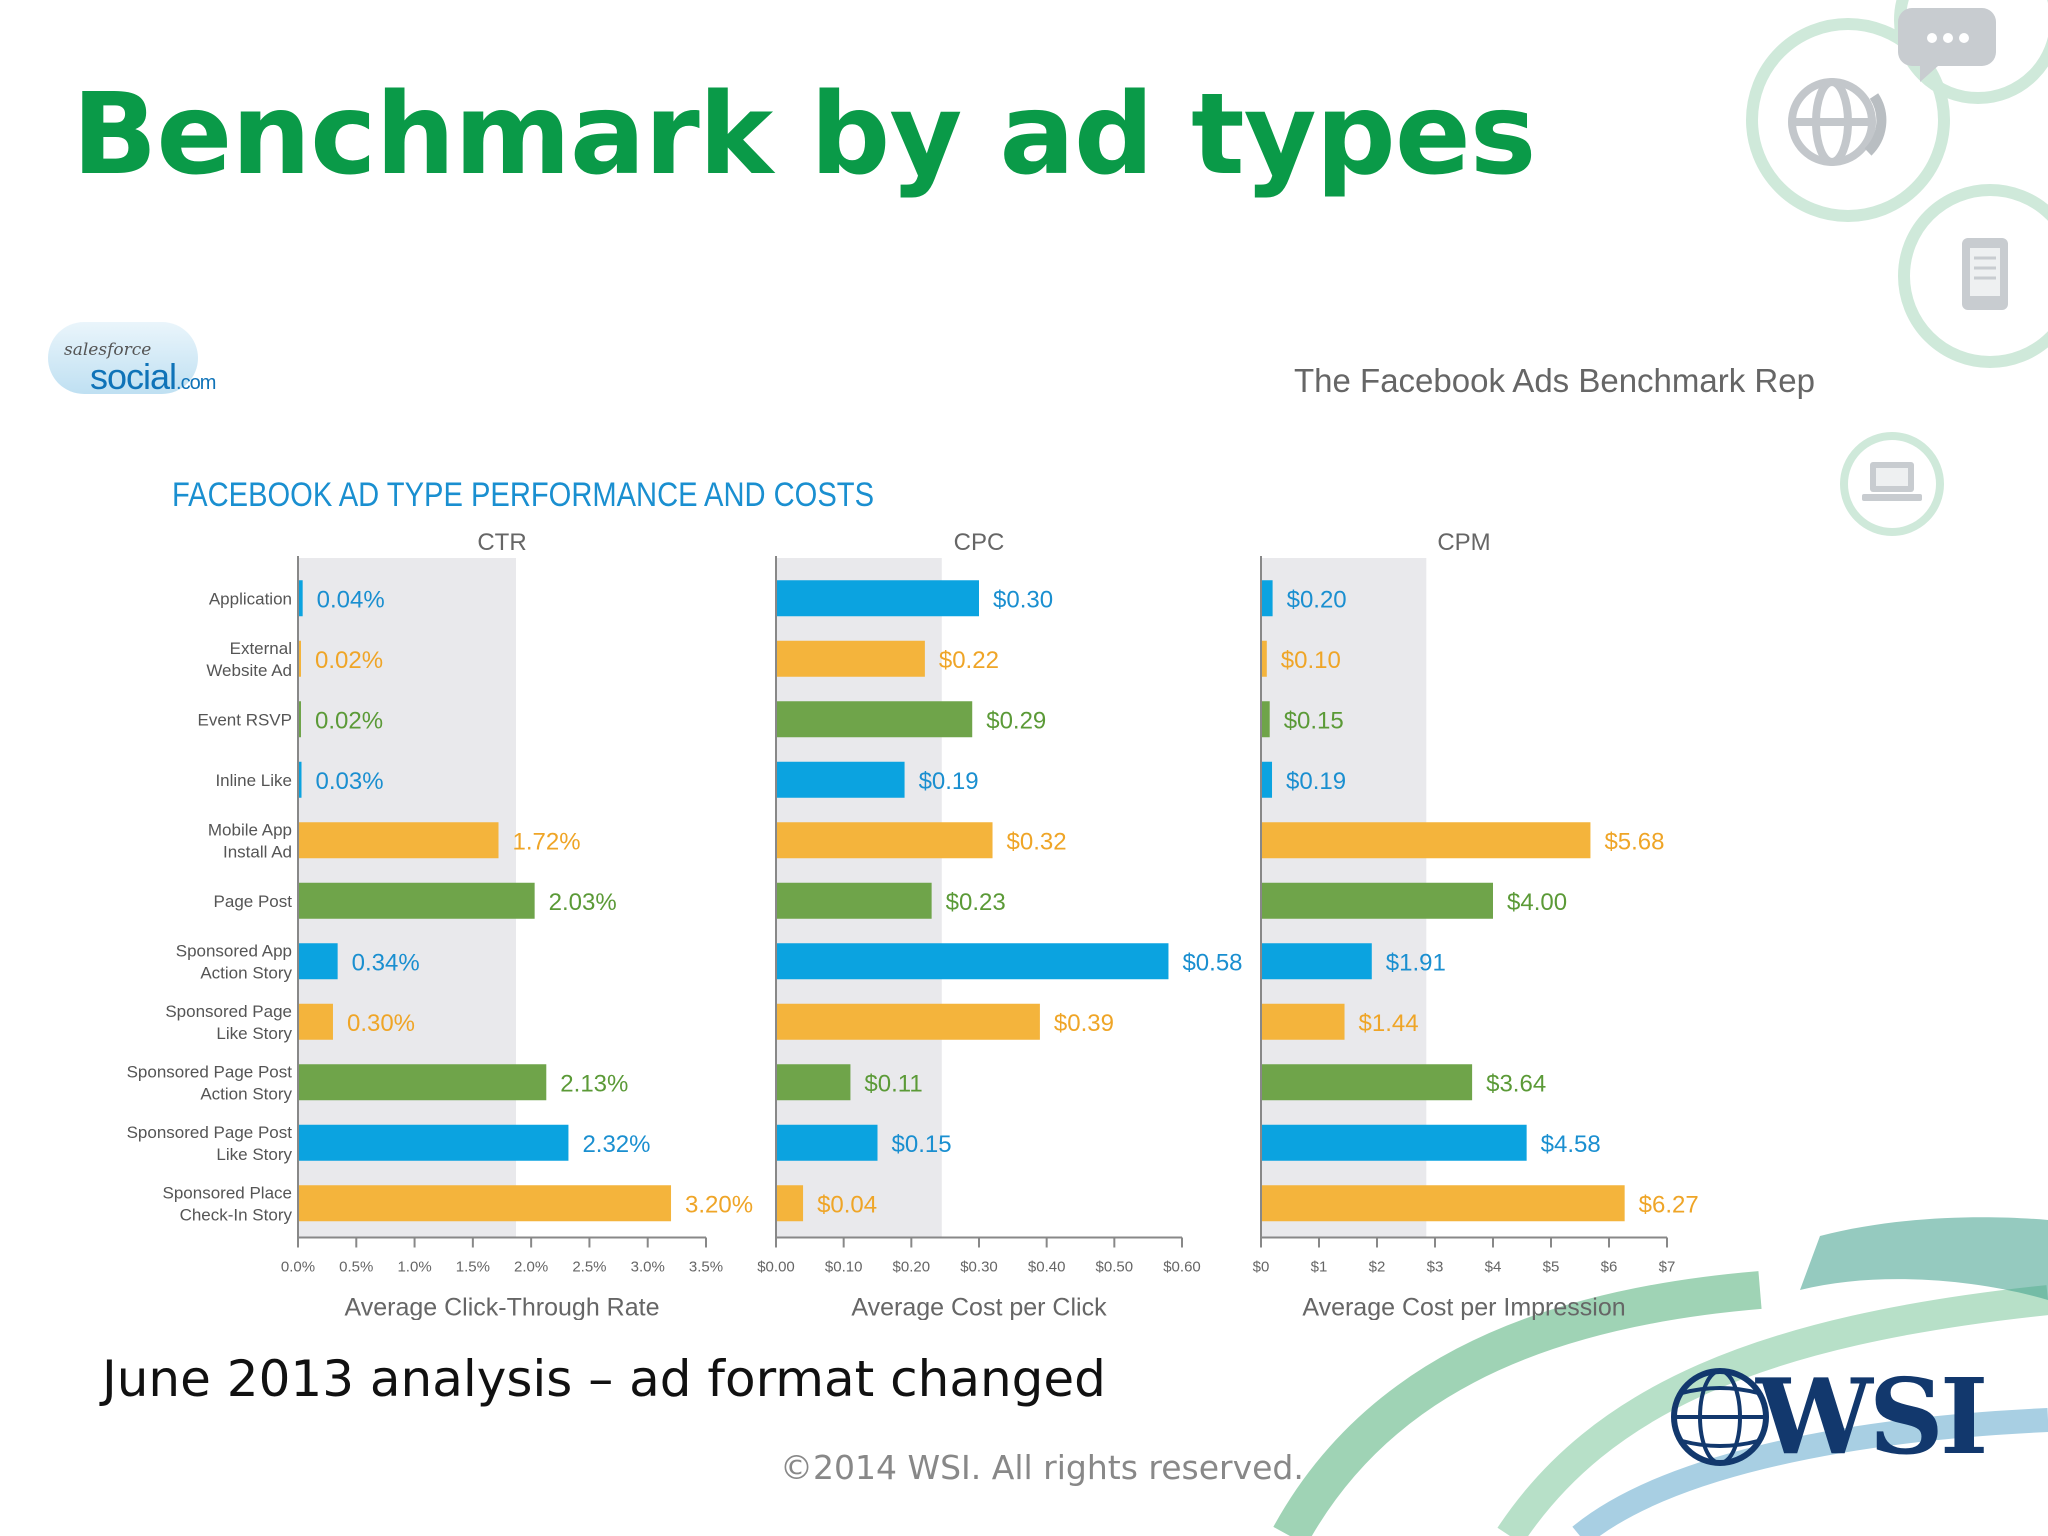  What do you see at coordinates (844, 1267) in the screenshot?
I see `x-tick-label: $0.10` at bounding box center [844, 1267].